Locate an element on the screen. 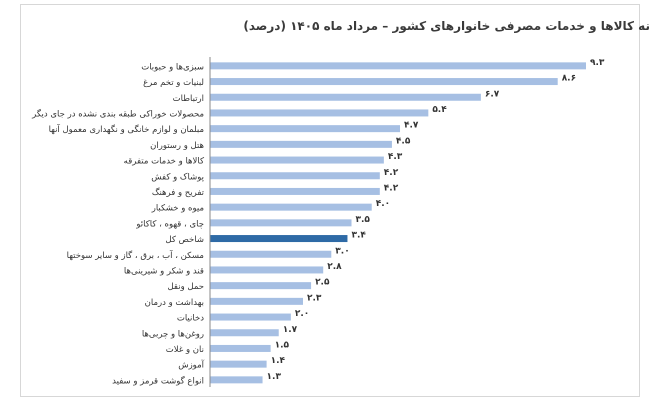 This screenshot has height=401, width=650. value-label: ۸.۶ is located at coordinates (569, 79).